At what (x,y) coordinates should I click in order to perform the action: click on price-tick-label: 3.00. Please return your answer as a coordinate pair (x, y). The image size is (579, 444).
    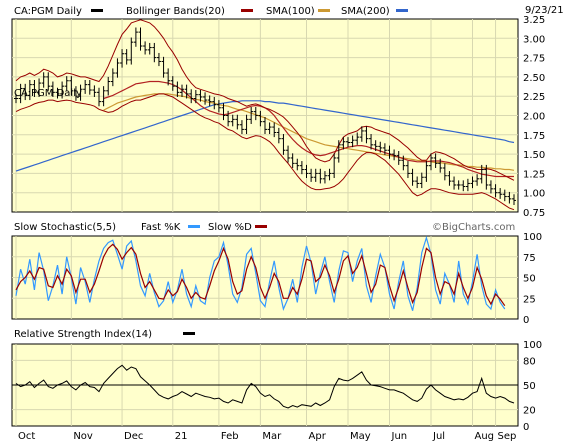
    Looking at the image, I should click on (534, 39).